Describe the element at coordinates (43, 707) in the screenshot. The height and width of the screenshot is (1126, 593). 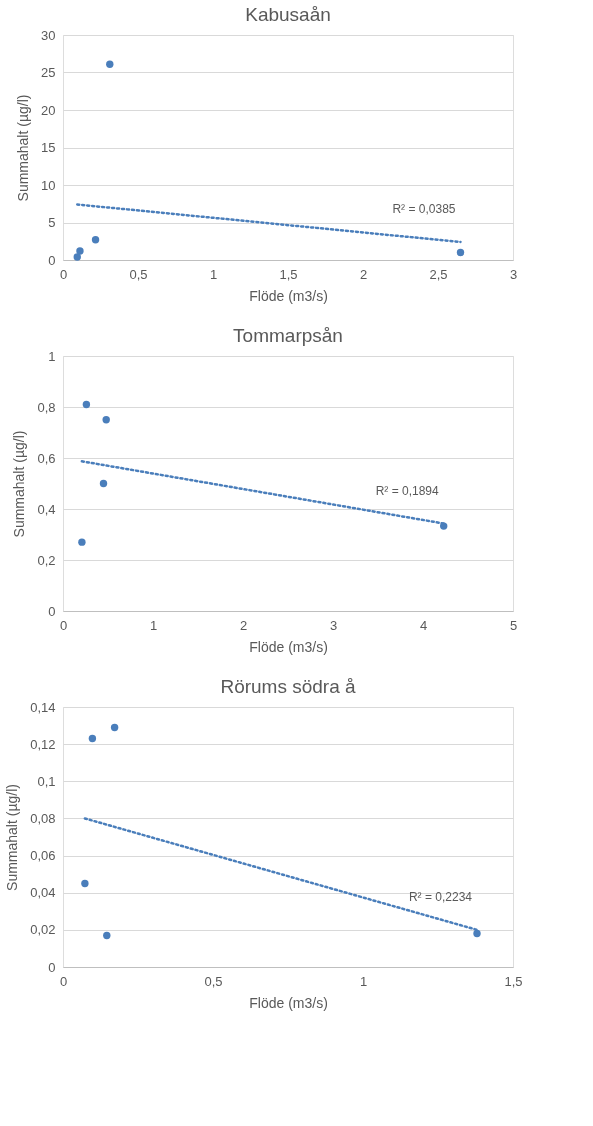
I see `y-tick-label: 0,14` at that location.